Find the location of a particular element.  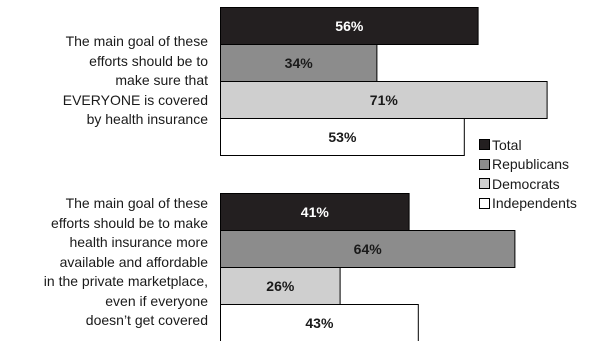

category-label-line: efforts should be to is located at coordinates (148, 60).